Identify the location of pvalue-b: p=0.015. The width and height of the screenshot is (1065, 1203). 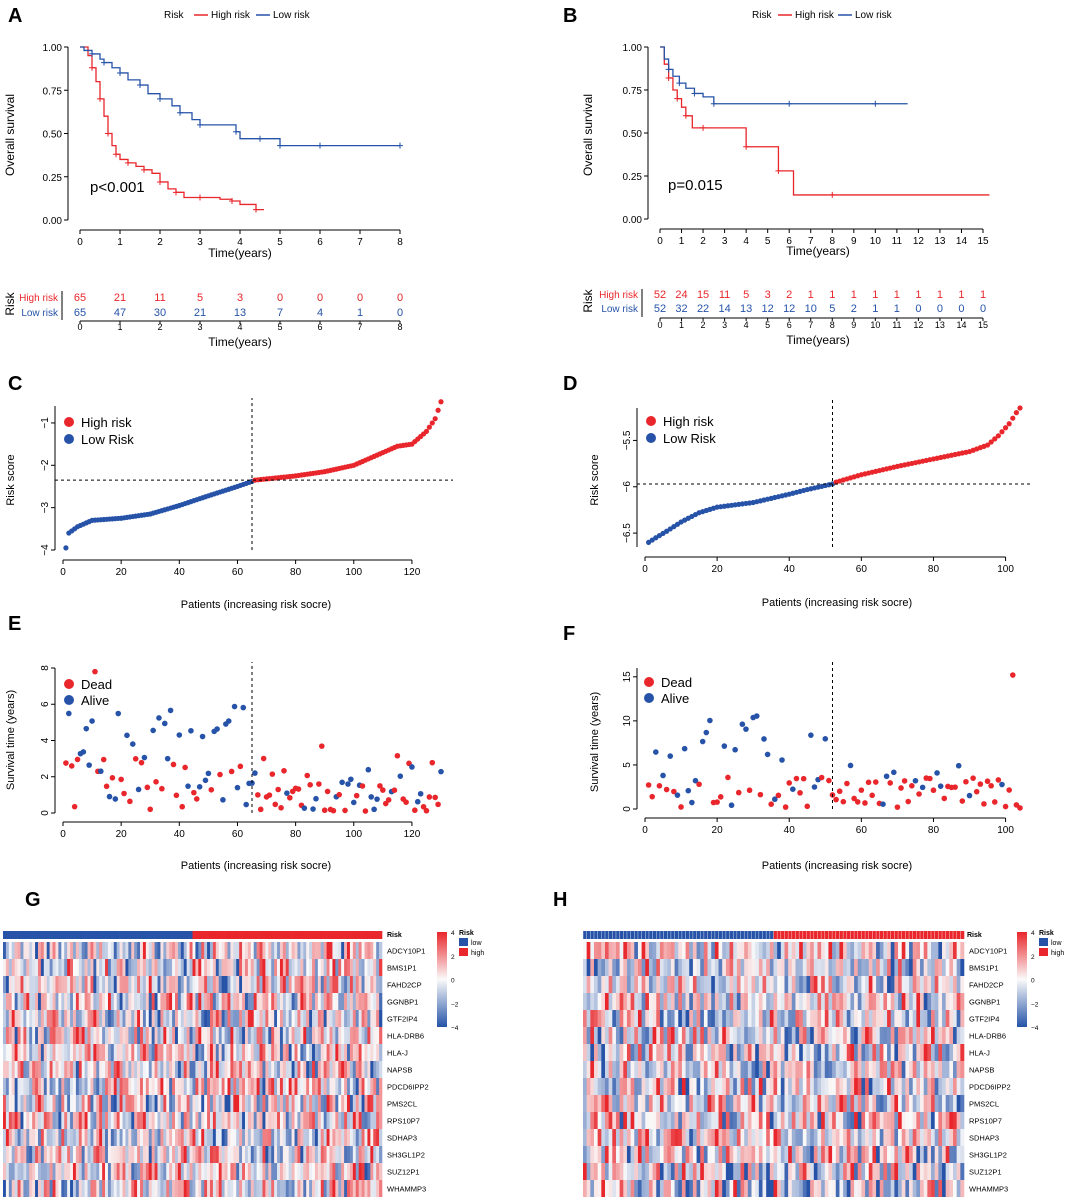
(695, 185).